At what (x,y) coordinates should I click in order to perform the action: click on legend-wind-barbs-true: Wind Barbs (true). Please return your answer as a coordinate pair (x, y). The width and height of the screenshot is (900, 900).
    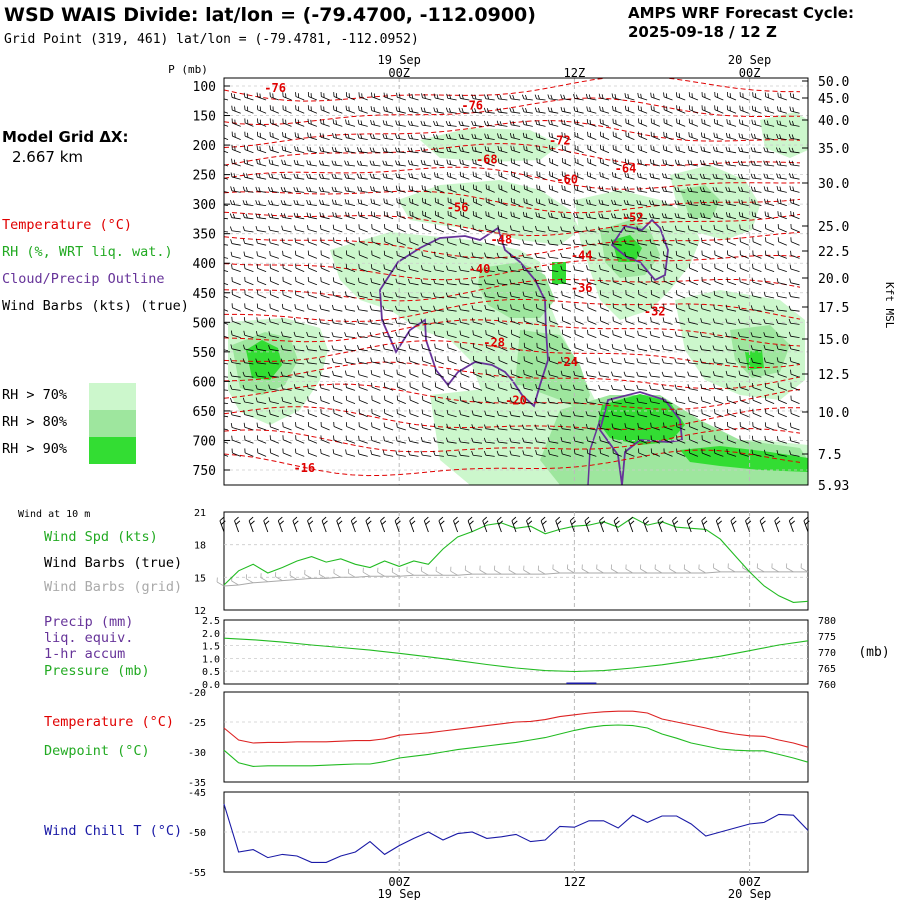
    Looking at the image, I should click on (113, 563).